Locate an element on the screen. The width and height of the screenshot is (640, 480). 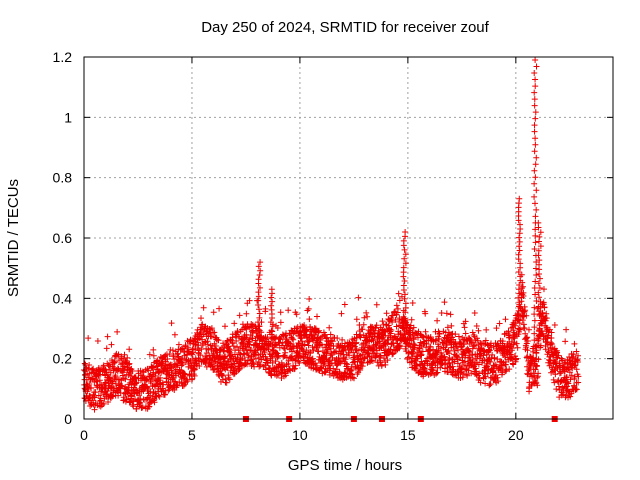
x-tick-label: 20 is located at coordinates (516, 435).